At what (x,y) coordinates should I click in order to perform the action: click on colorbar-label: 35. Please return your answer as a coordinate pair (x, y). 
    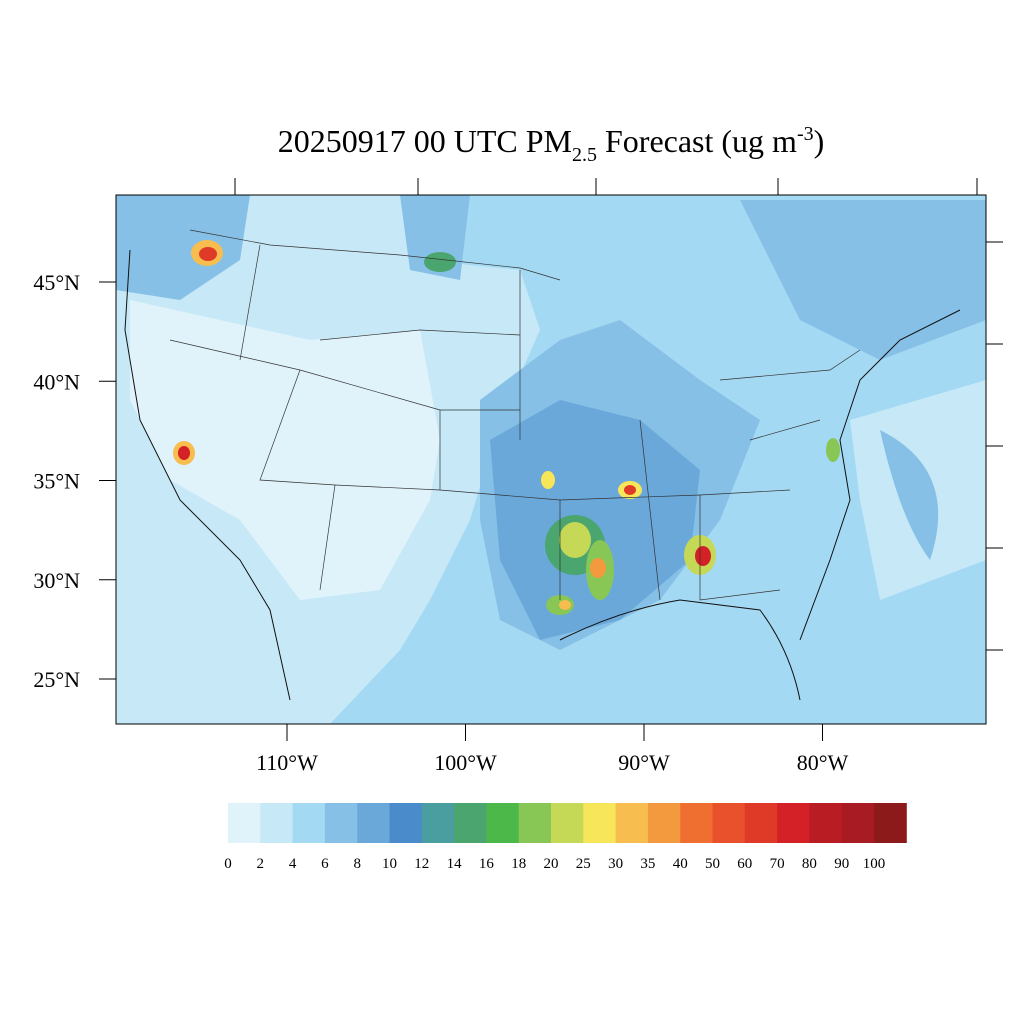
    Looking at the image, I should click on (647, 864).